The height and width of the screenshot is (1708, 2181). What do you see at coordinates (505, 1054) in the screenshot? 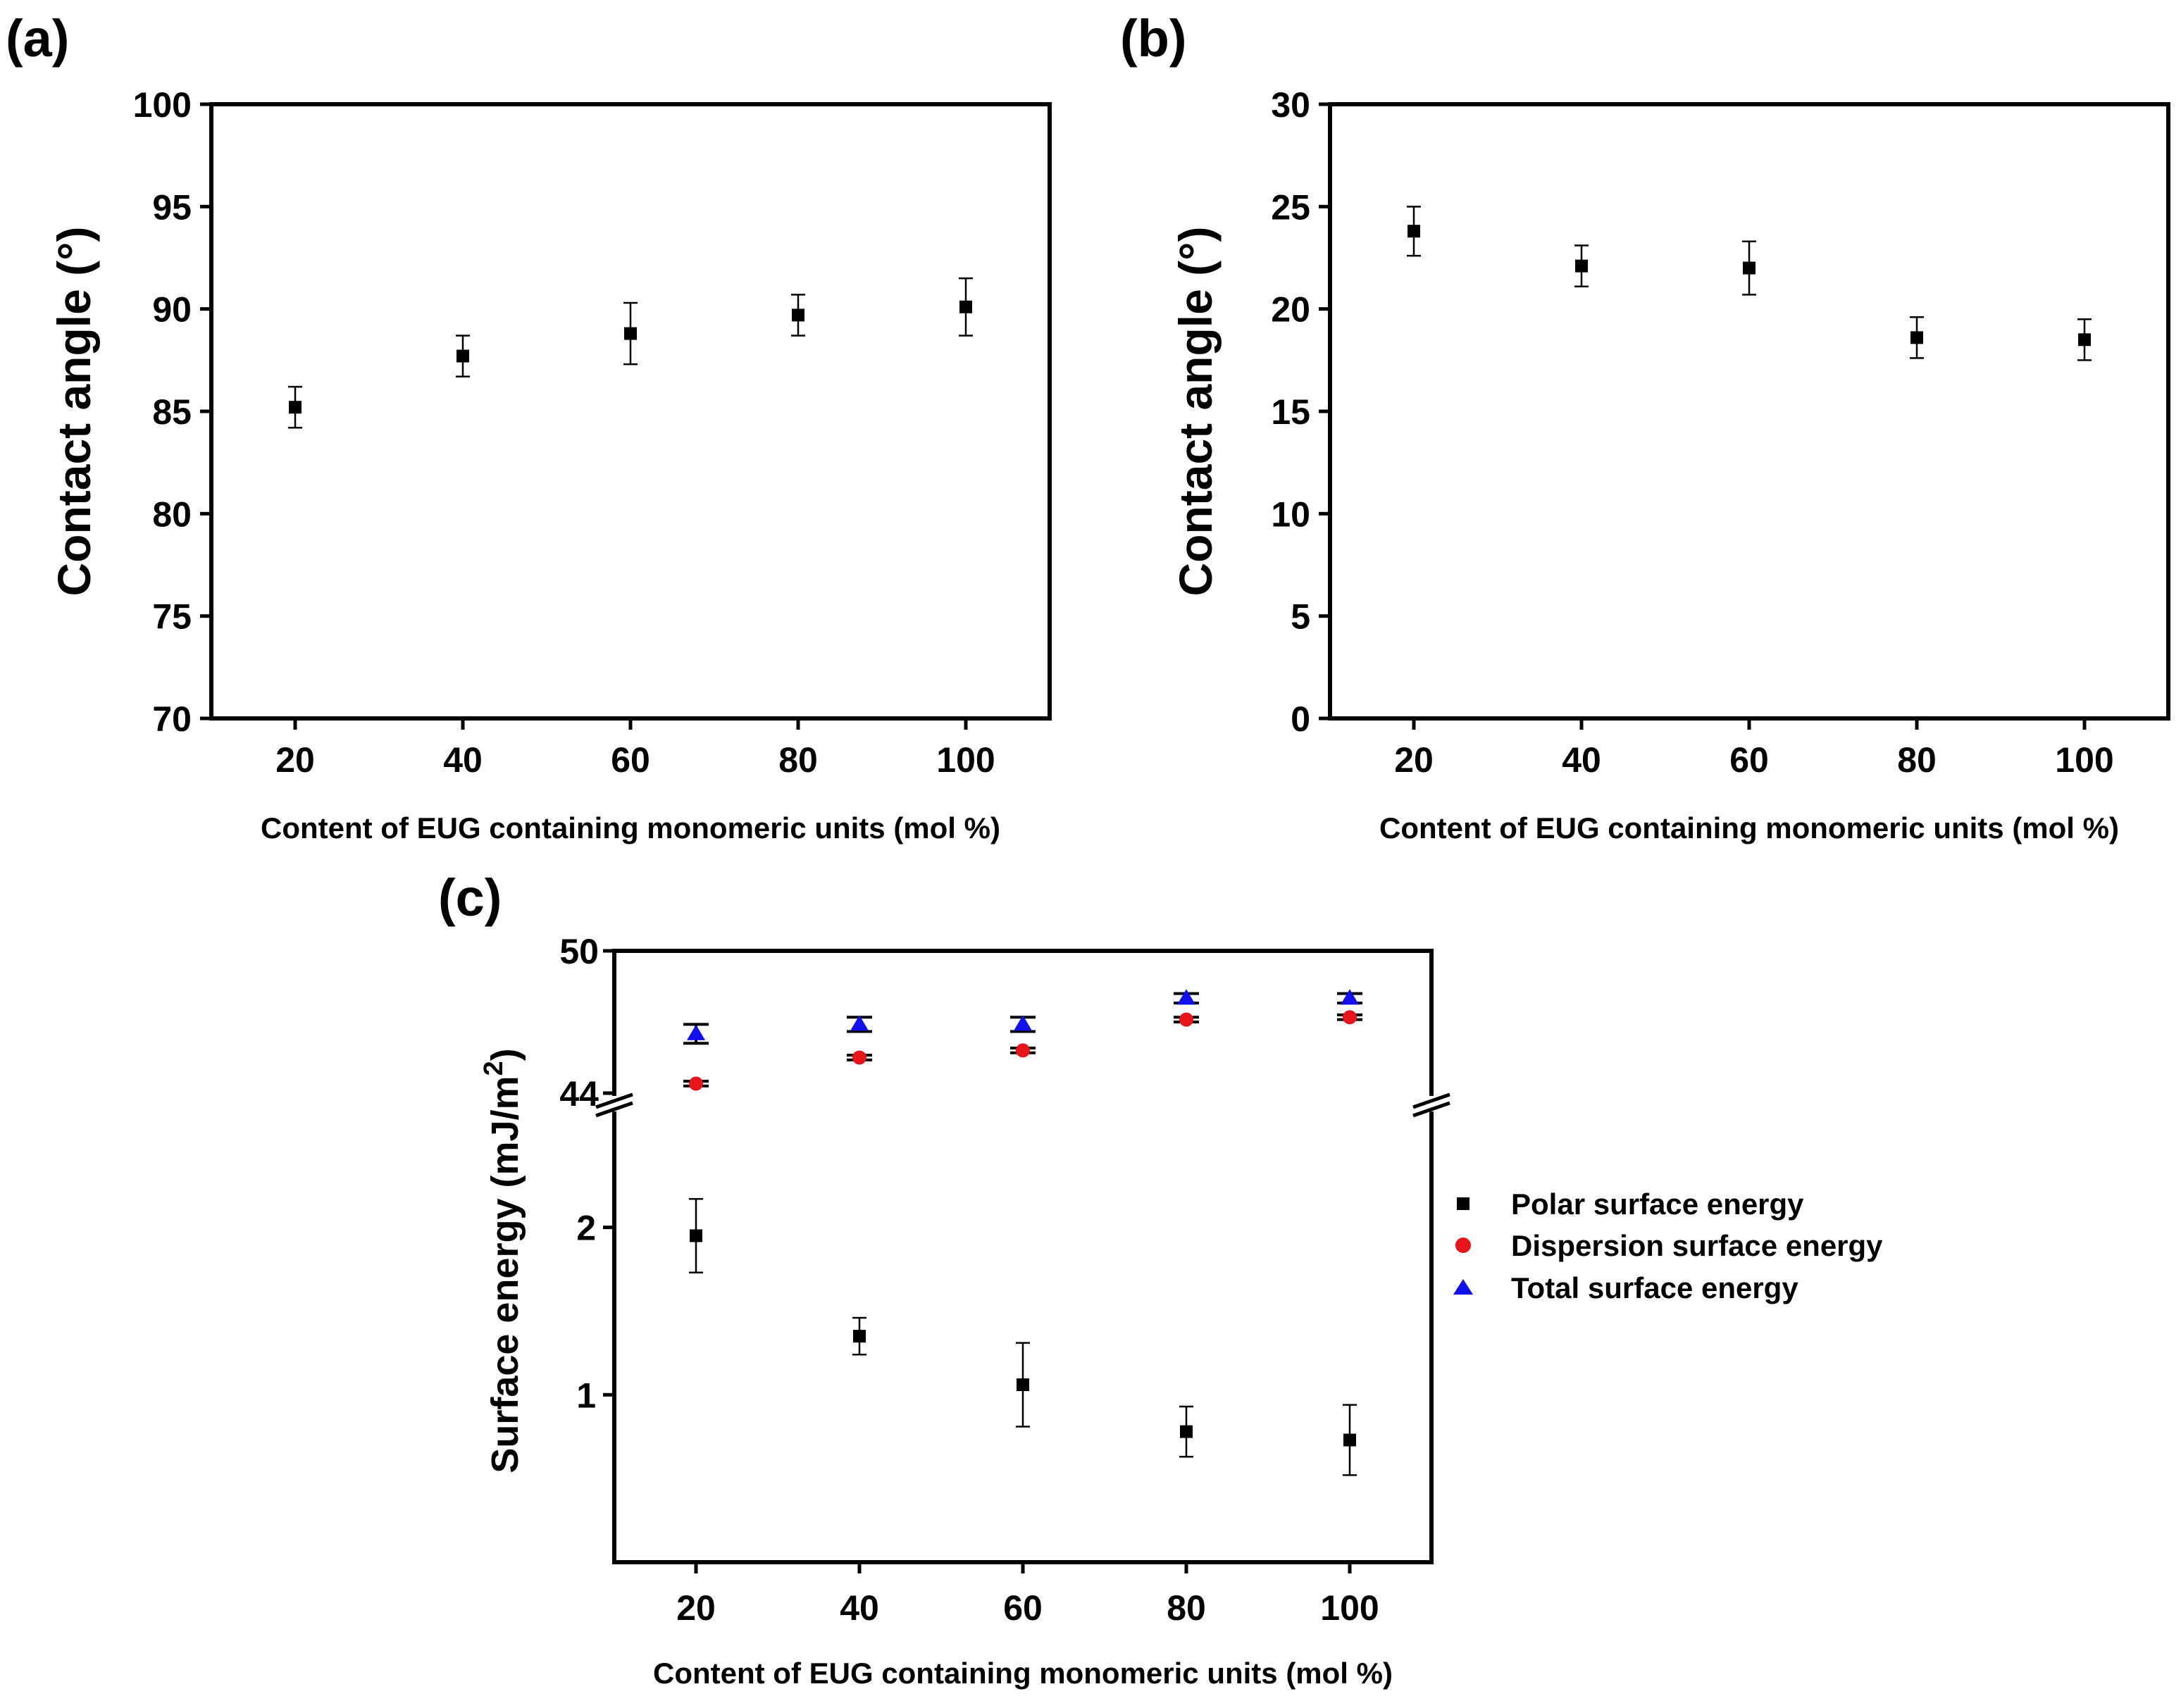
I see `panel-c-y-axis-label-end: )` at bounding box center [505, 1054].